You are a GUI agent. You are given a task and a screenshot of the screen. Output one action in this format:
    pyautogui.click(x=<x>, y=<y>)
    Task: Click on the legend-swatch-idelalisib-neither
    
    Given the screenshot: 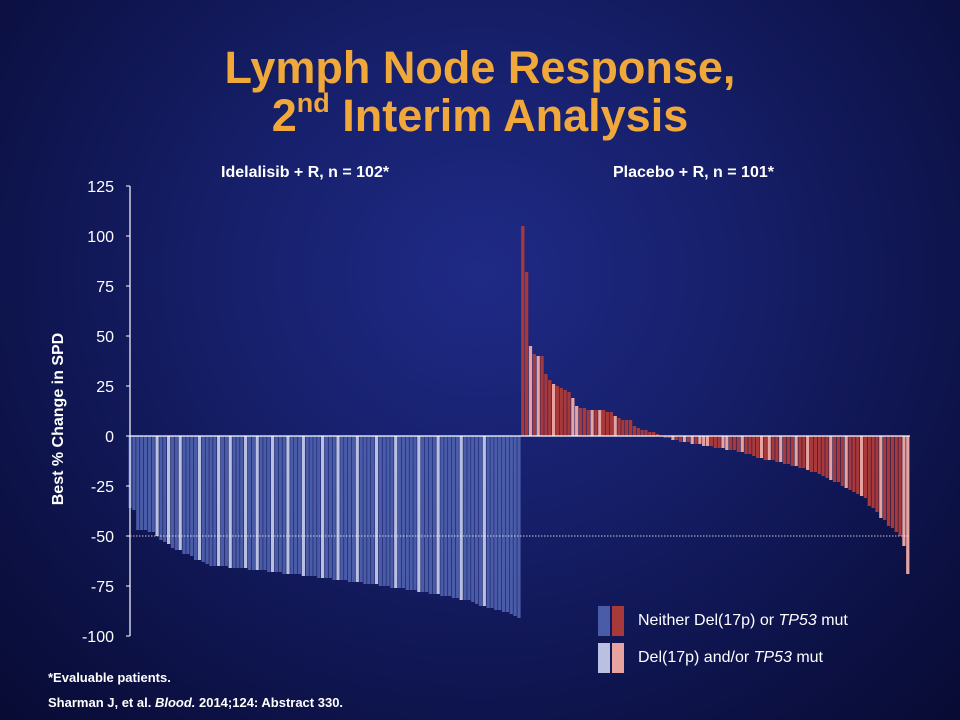 What is the action you would take?
    pyautogui.click(x=604, y=621)
    